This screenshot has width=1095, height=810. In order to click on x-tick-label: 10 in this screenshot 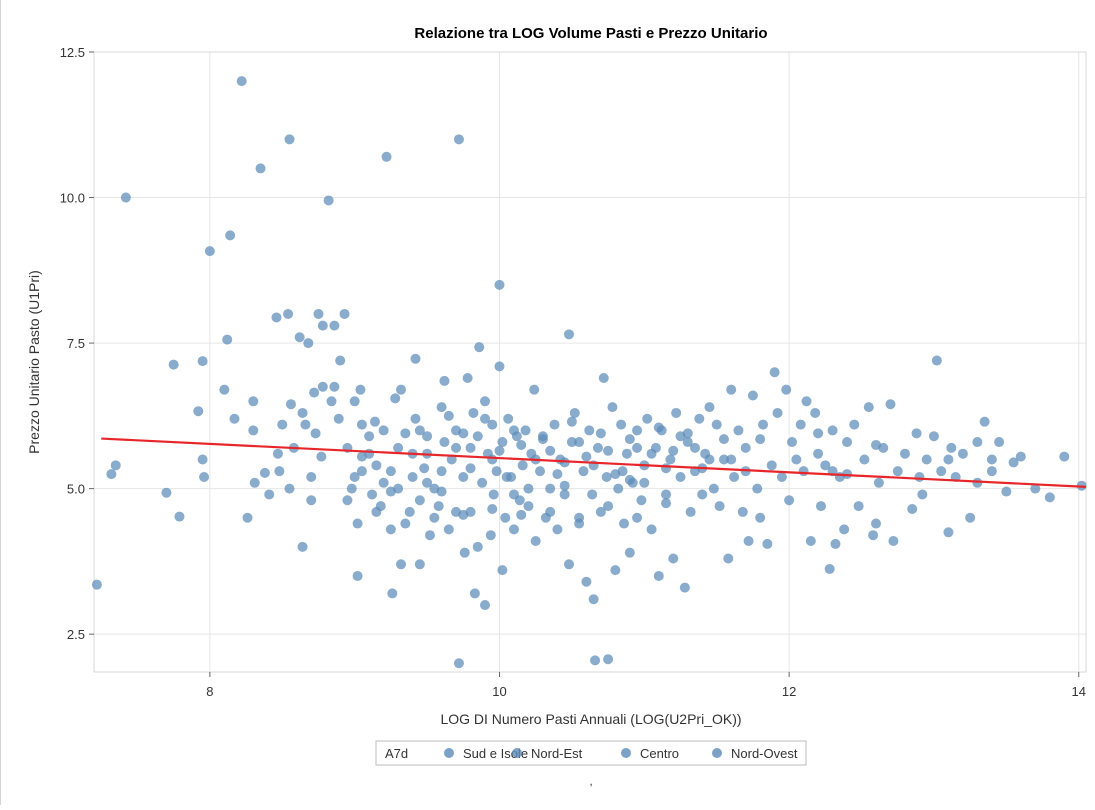, I will do `click(499, 691)`.